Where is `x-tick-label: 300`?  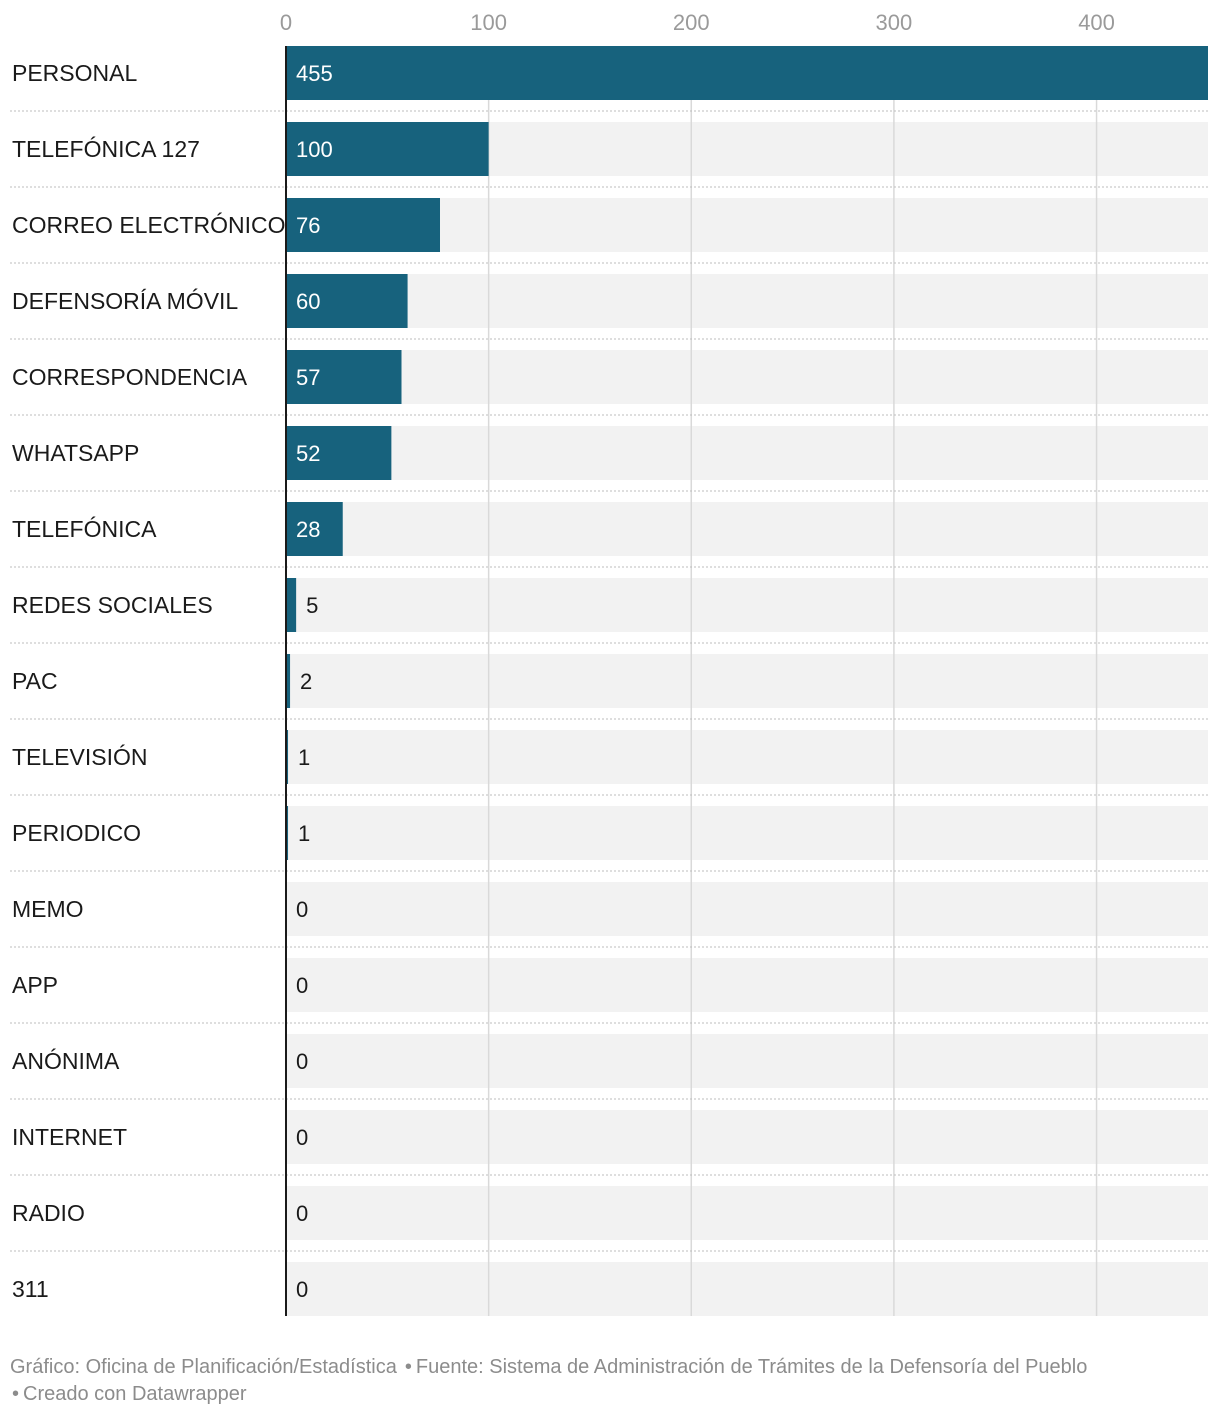
x-tick-label: 300 is located at coordinates (894, 22).